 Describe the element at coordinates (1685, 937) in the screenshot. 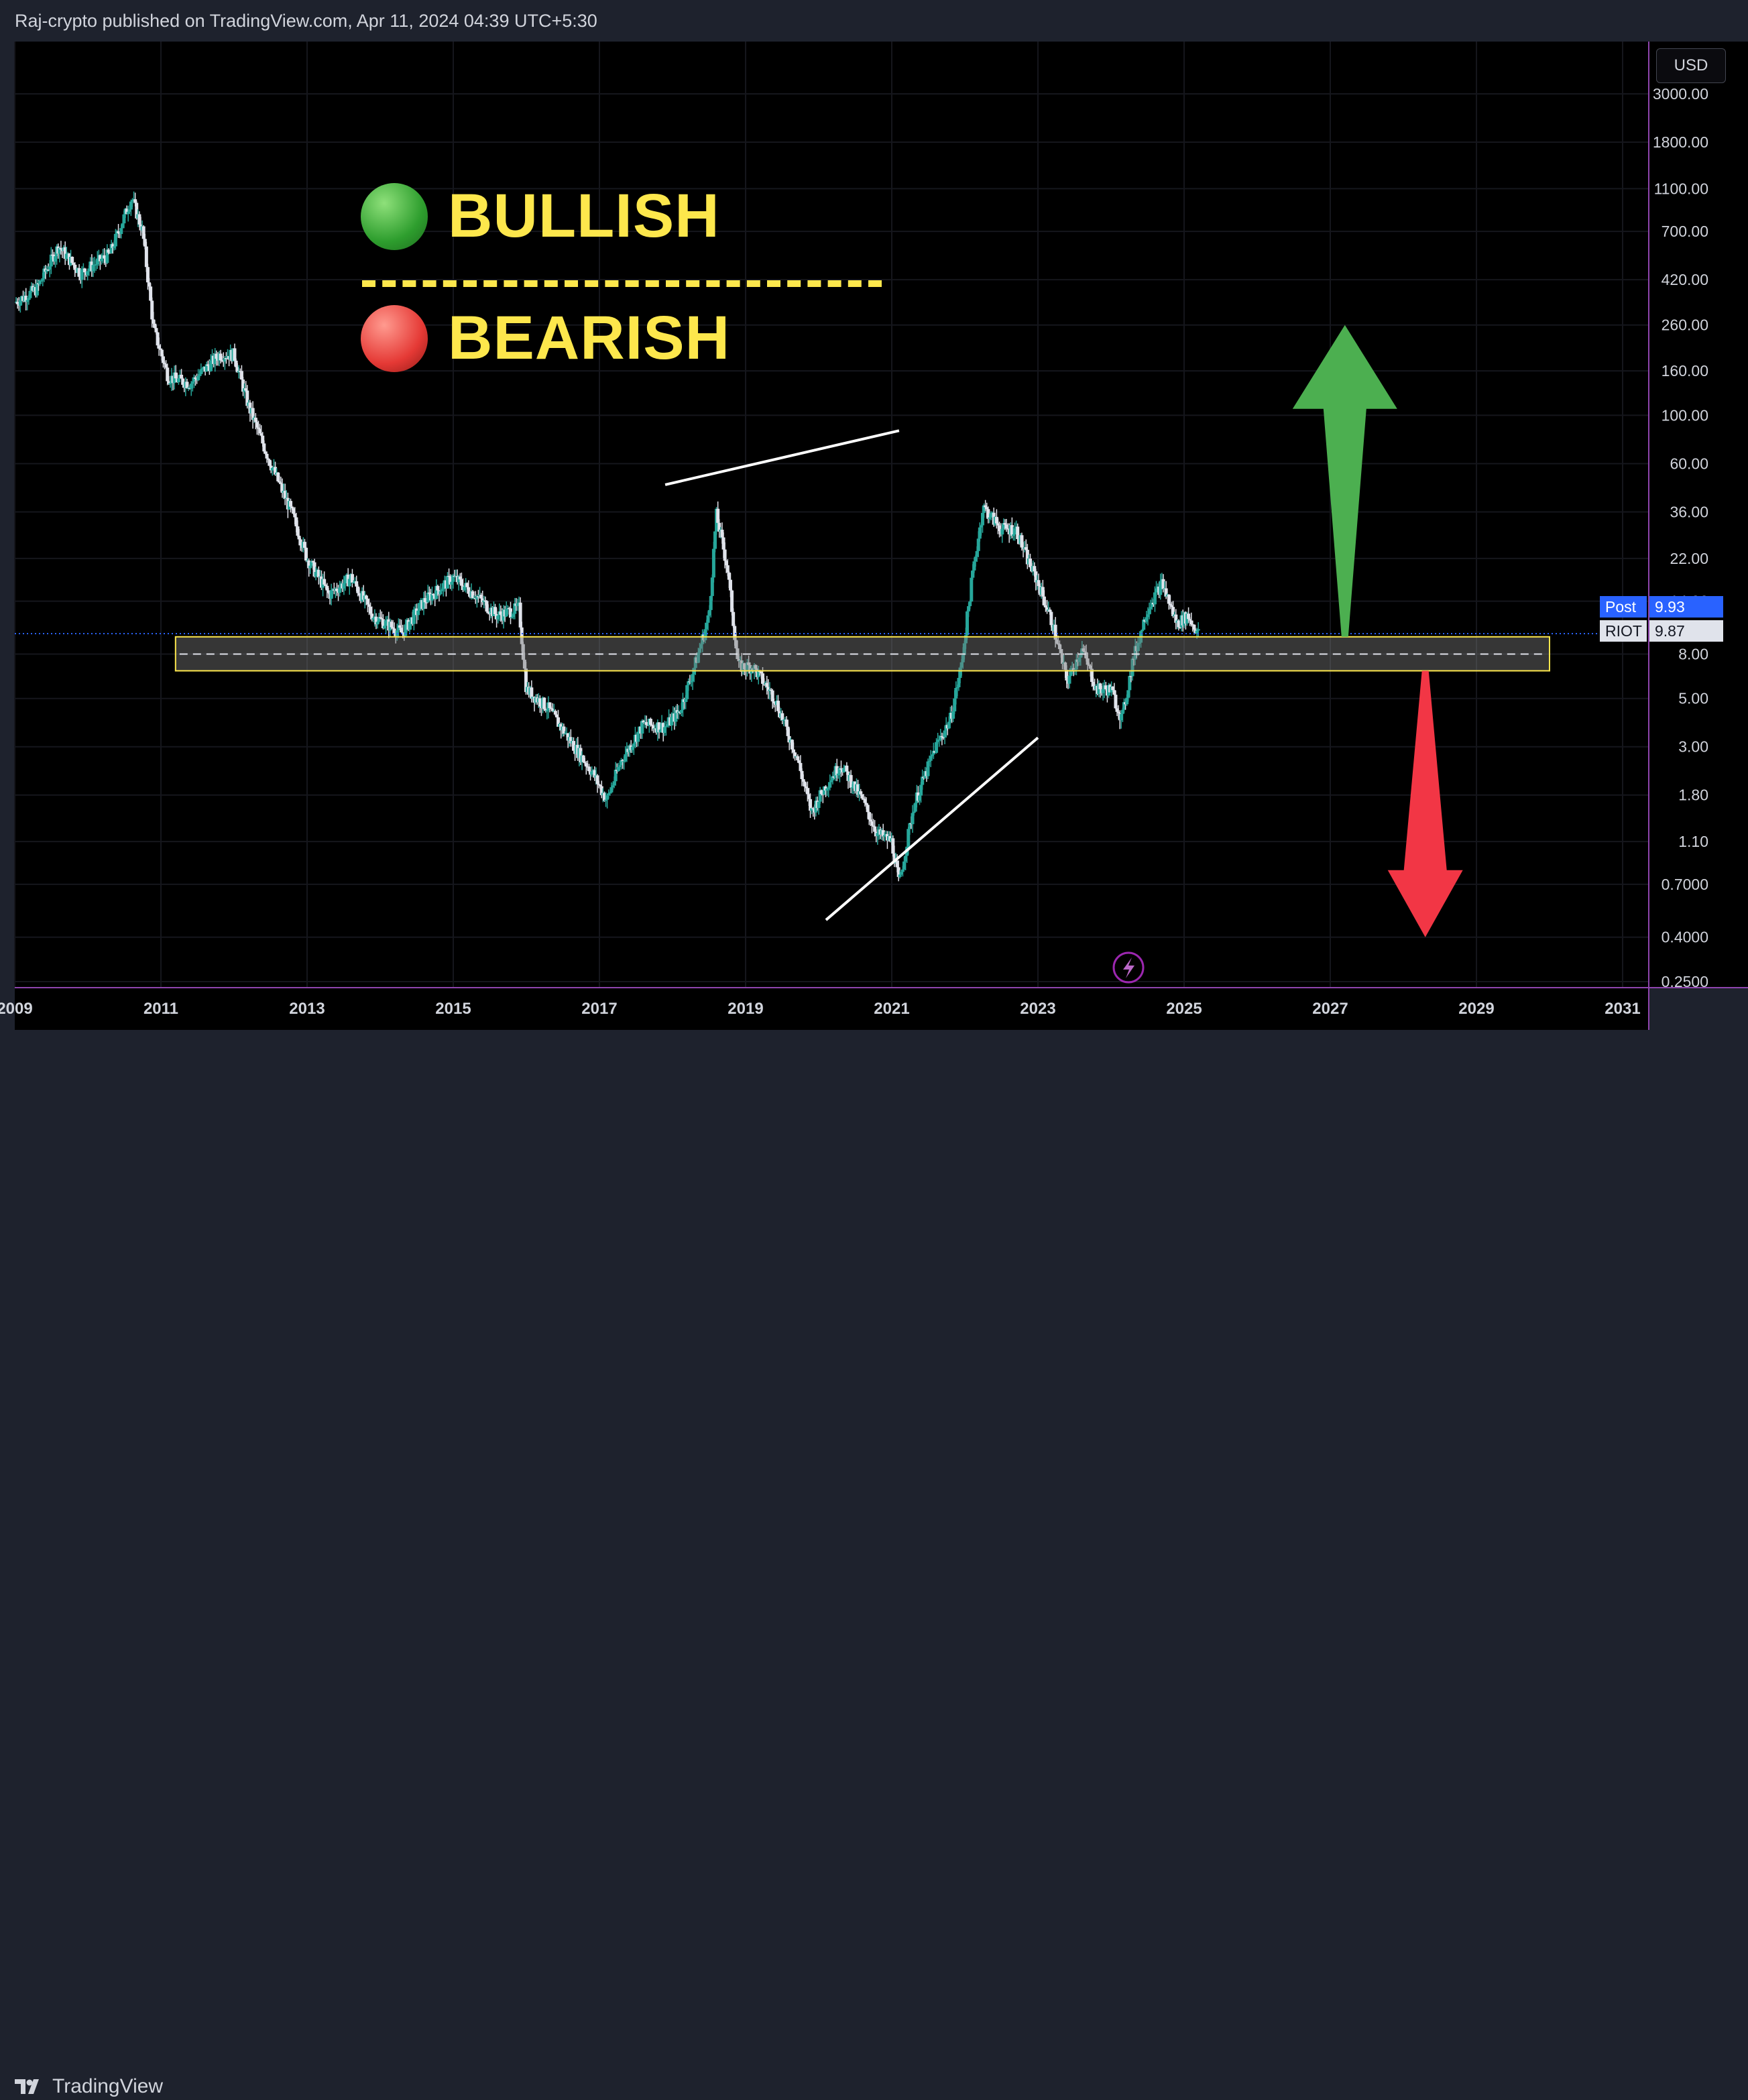

I see `y-tick-label: 0.4000` at that location.